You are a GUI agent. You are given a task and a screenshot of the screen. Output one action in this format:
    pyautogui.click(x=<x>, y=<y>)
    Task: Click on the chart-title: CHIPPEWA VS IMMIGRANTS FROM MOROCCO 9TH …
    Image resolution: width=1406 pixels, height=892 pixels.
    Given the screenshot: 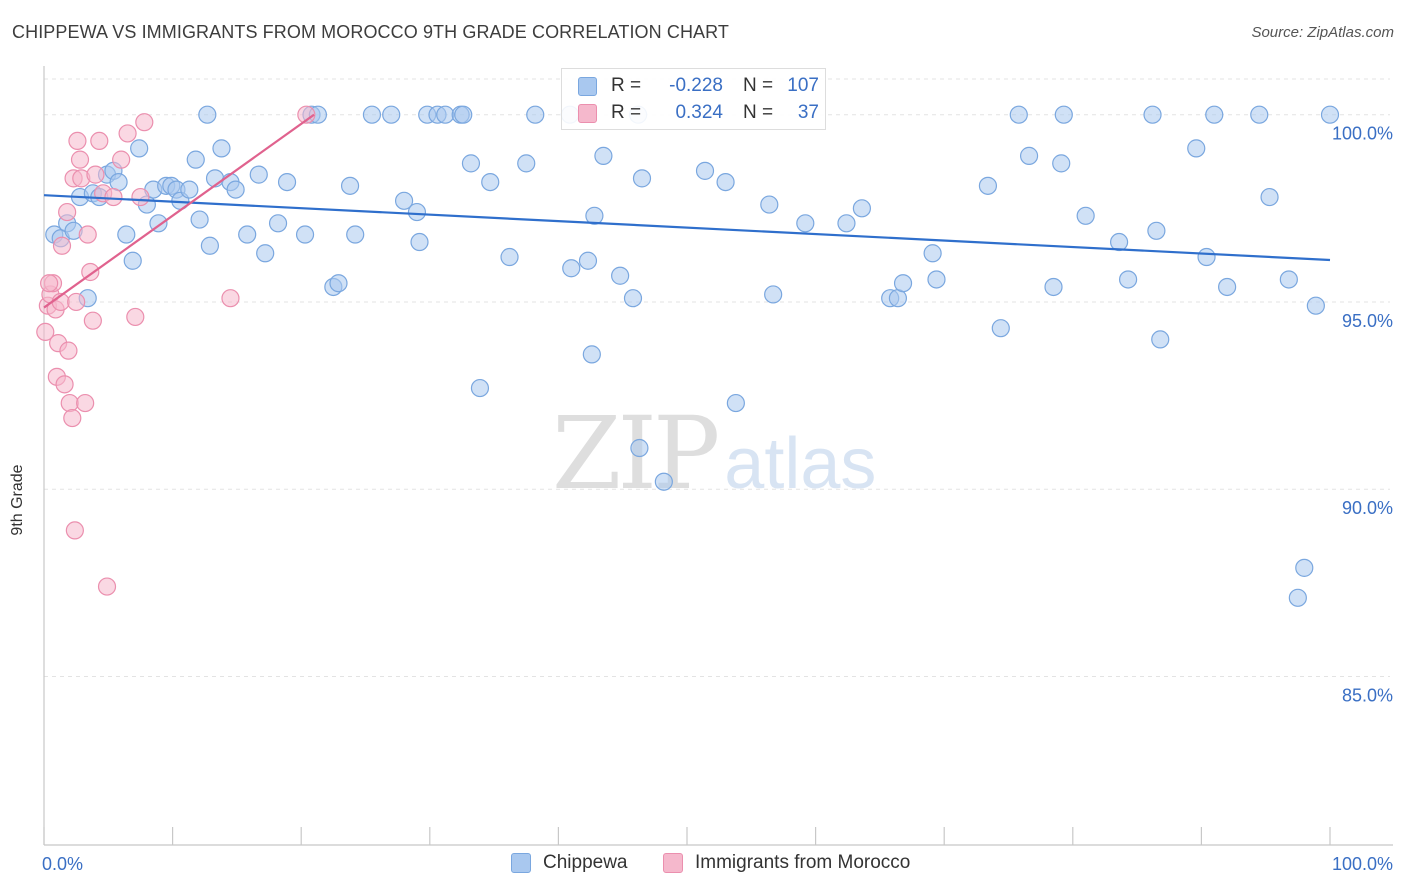 What is the action you would take?
    pyautogui.click(x=371, y=32)
    